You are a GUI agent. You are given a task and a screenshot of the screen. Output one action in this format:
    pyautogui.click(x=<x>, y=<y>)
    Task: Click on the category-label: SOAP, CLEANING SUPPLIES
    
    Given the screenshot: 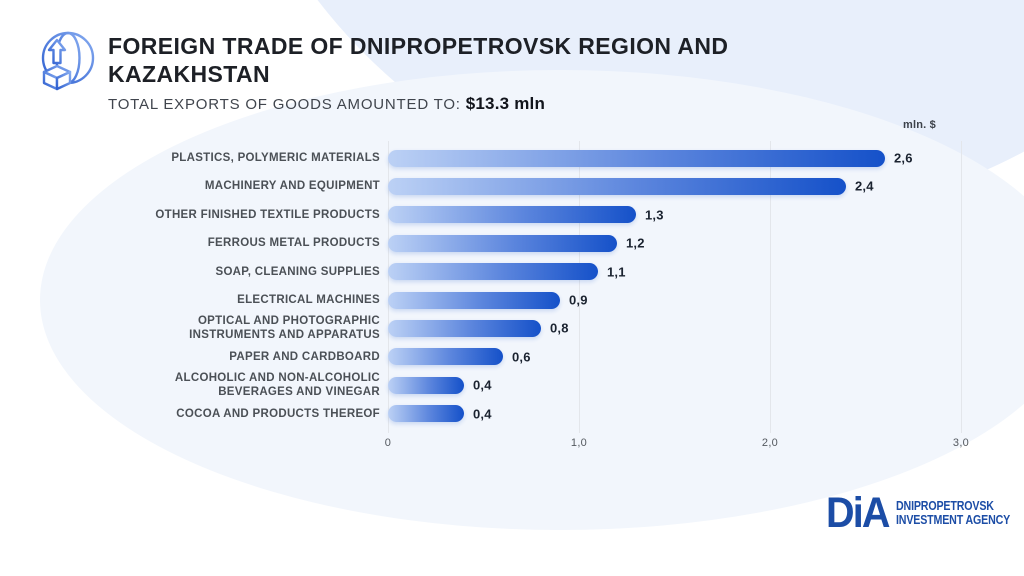 What is the action you would take?
    pyautogui.click(x=297, y=271)
    